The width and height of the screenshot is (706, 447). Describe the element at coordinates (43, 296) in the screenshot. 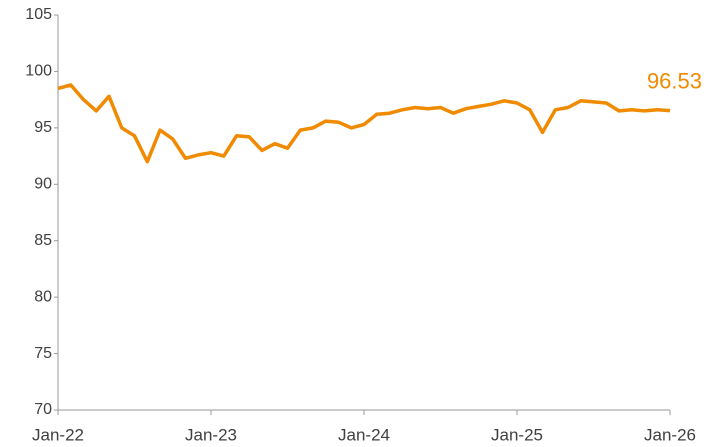

I see `y-tick-label: 80` at that location.